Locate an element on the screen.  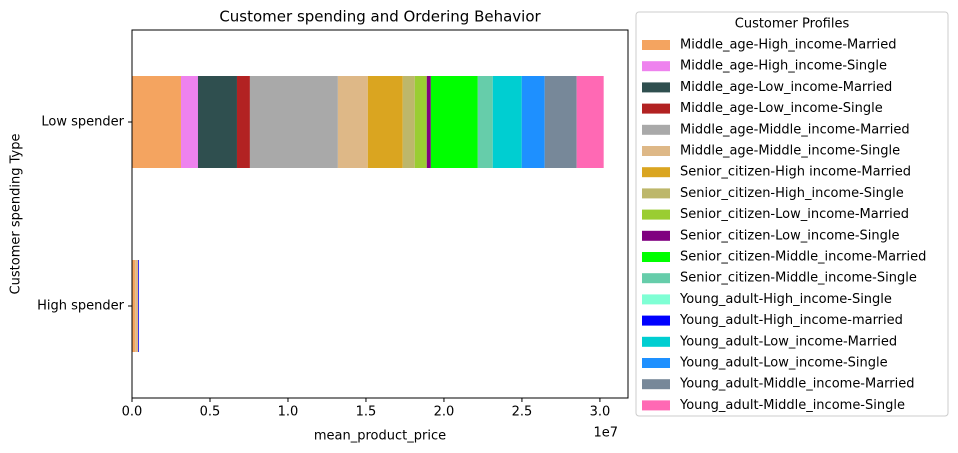
legend-label: Young_adult-Low_income-Married is located at coordinates (788, 341).